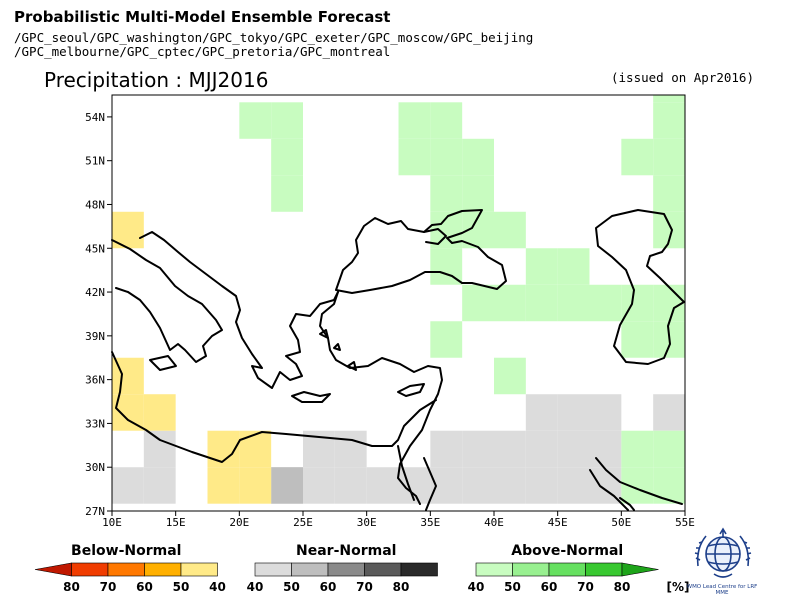  Describe the element at coordinates (95, 204) in the screenshot. I see `y-tick-label: 48N` at that location.